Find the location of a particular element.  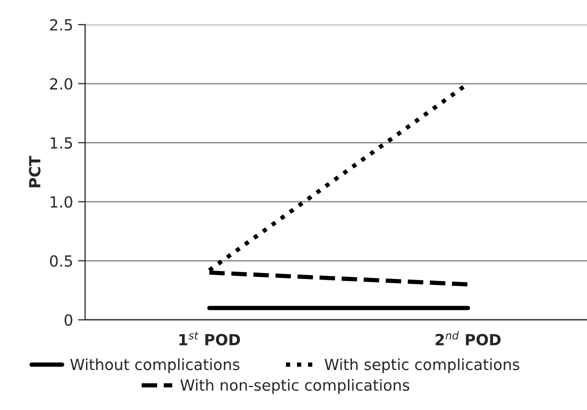

x-tick-label: 1$^{st}$ POD is located at coordinates (209, 339).